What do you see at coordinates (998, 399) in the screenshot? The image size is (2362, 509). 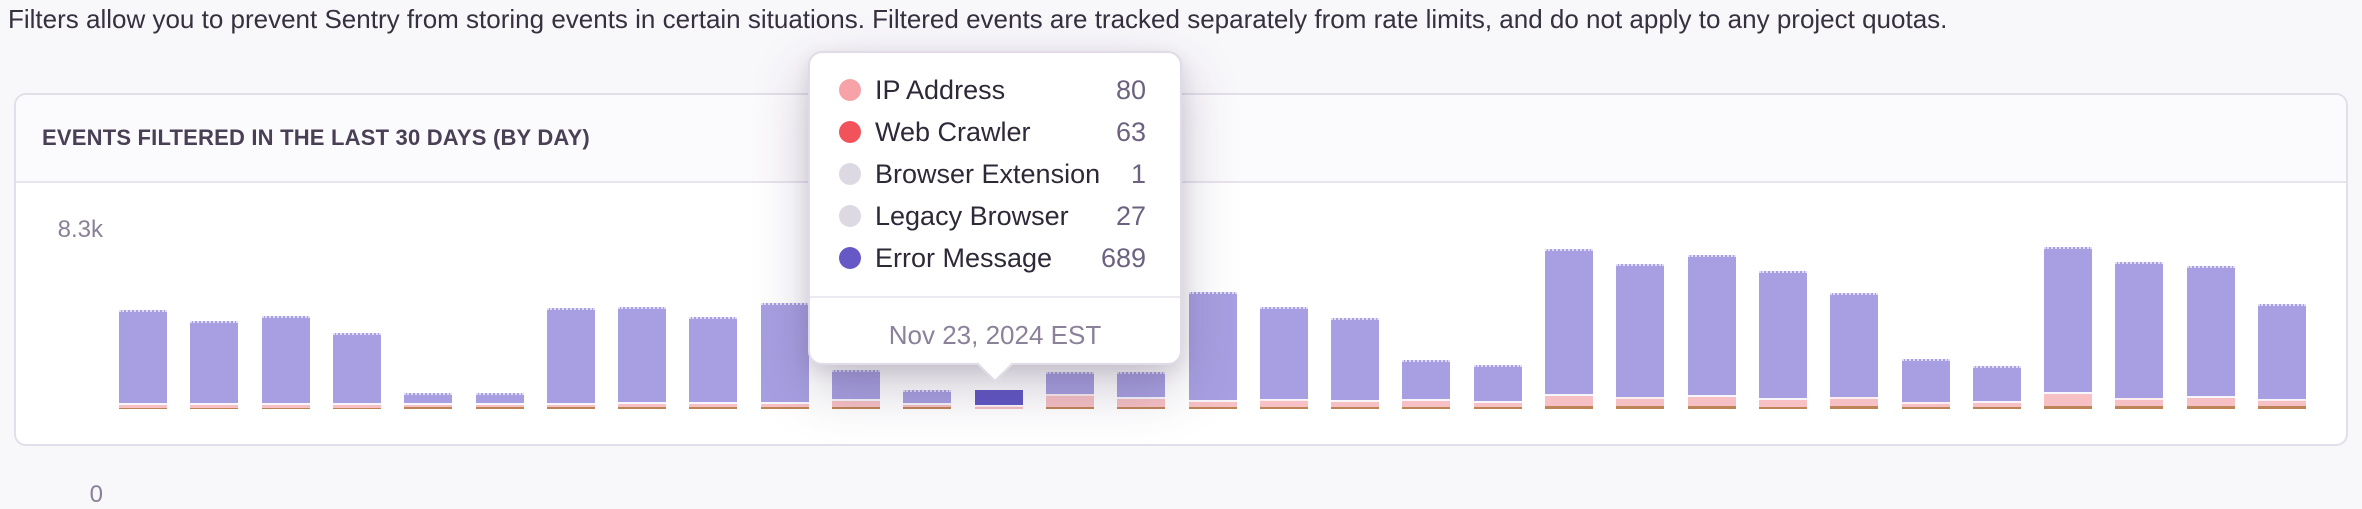 I see `bar-day-highlighted` at bounding box center [998, 399].